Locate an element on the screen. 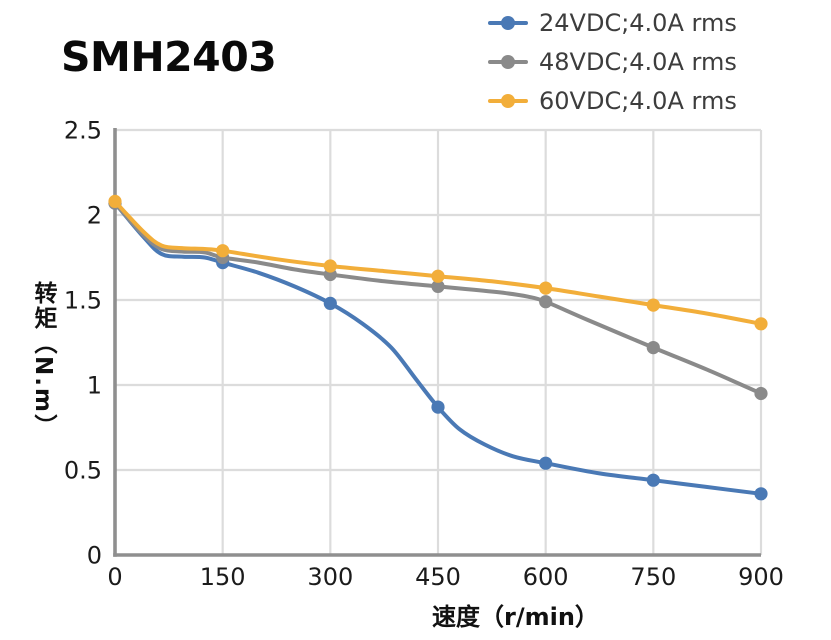  x-tick-label: 150 is located at coordinates (223, 577).